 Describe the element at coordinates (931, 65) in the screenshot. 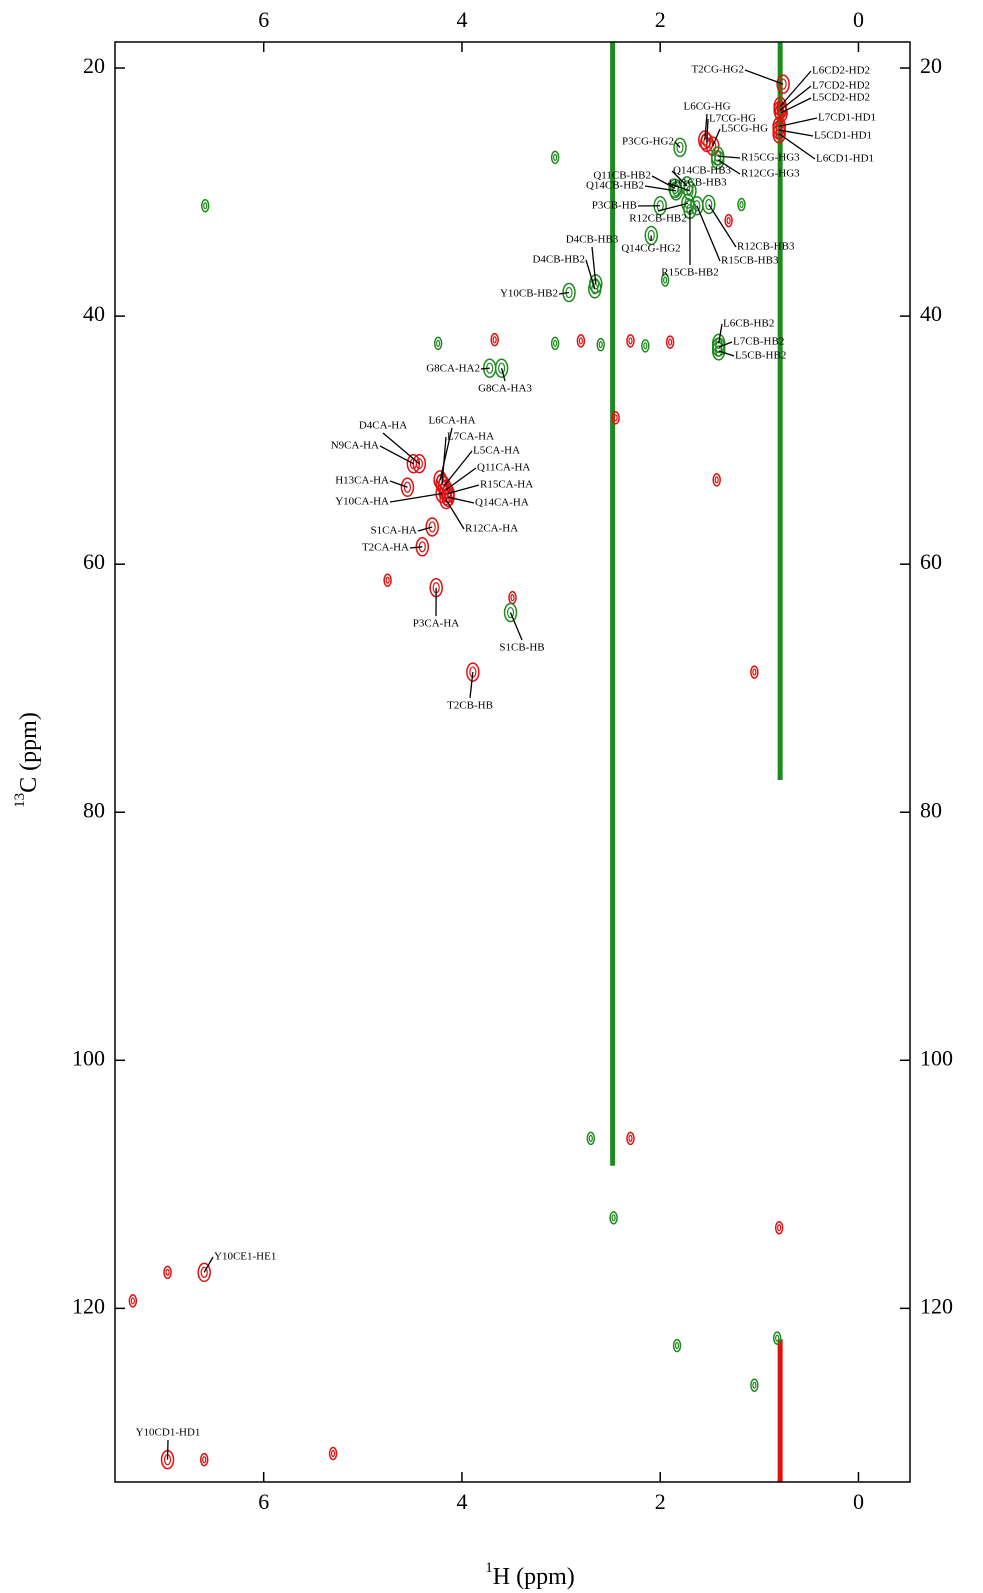

I see `y-tick-label: 20` at that location.